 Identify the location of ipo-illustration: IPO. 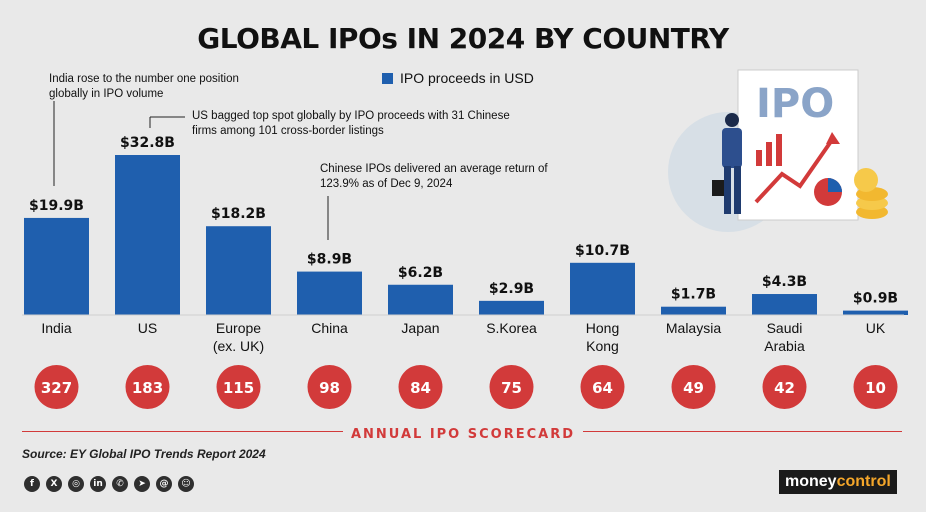
(778, 150).